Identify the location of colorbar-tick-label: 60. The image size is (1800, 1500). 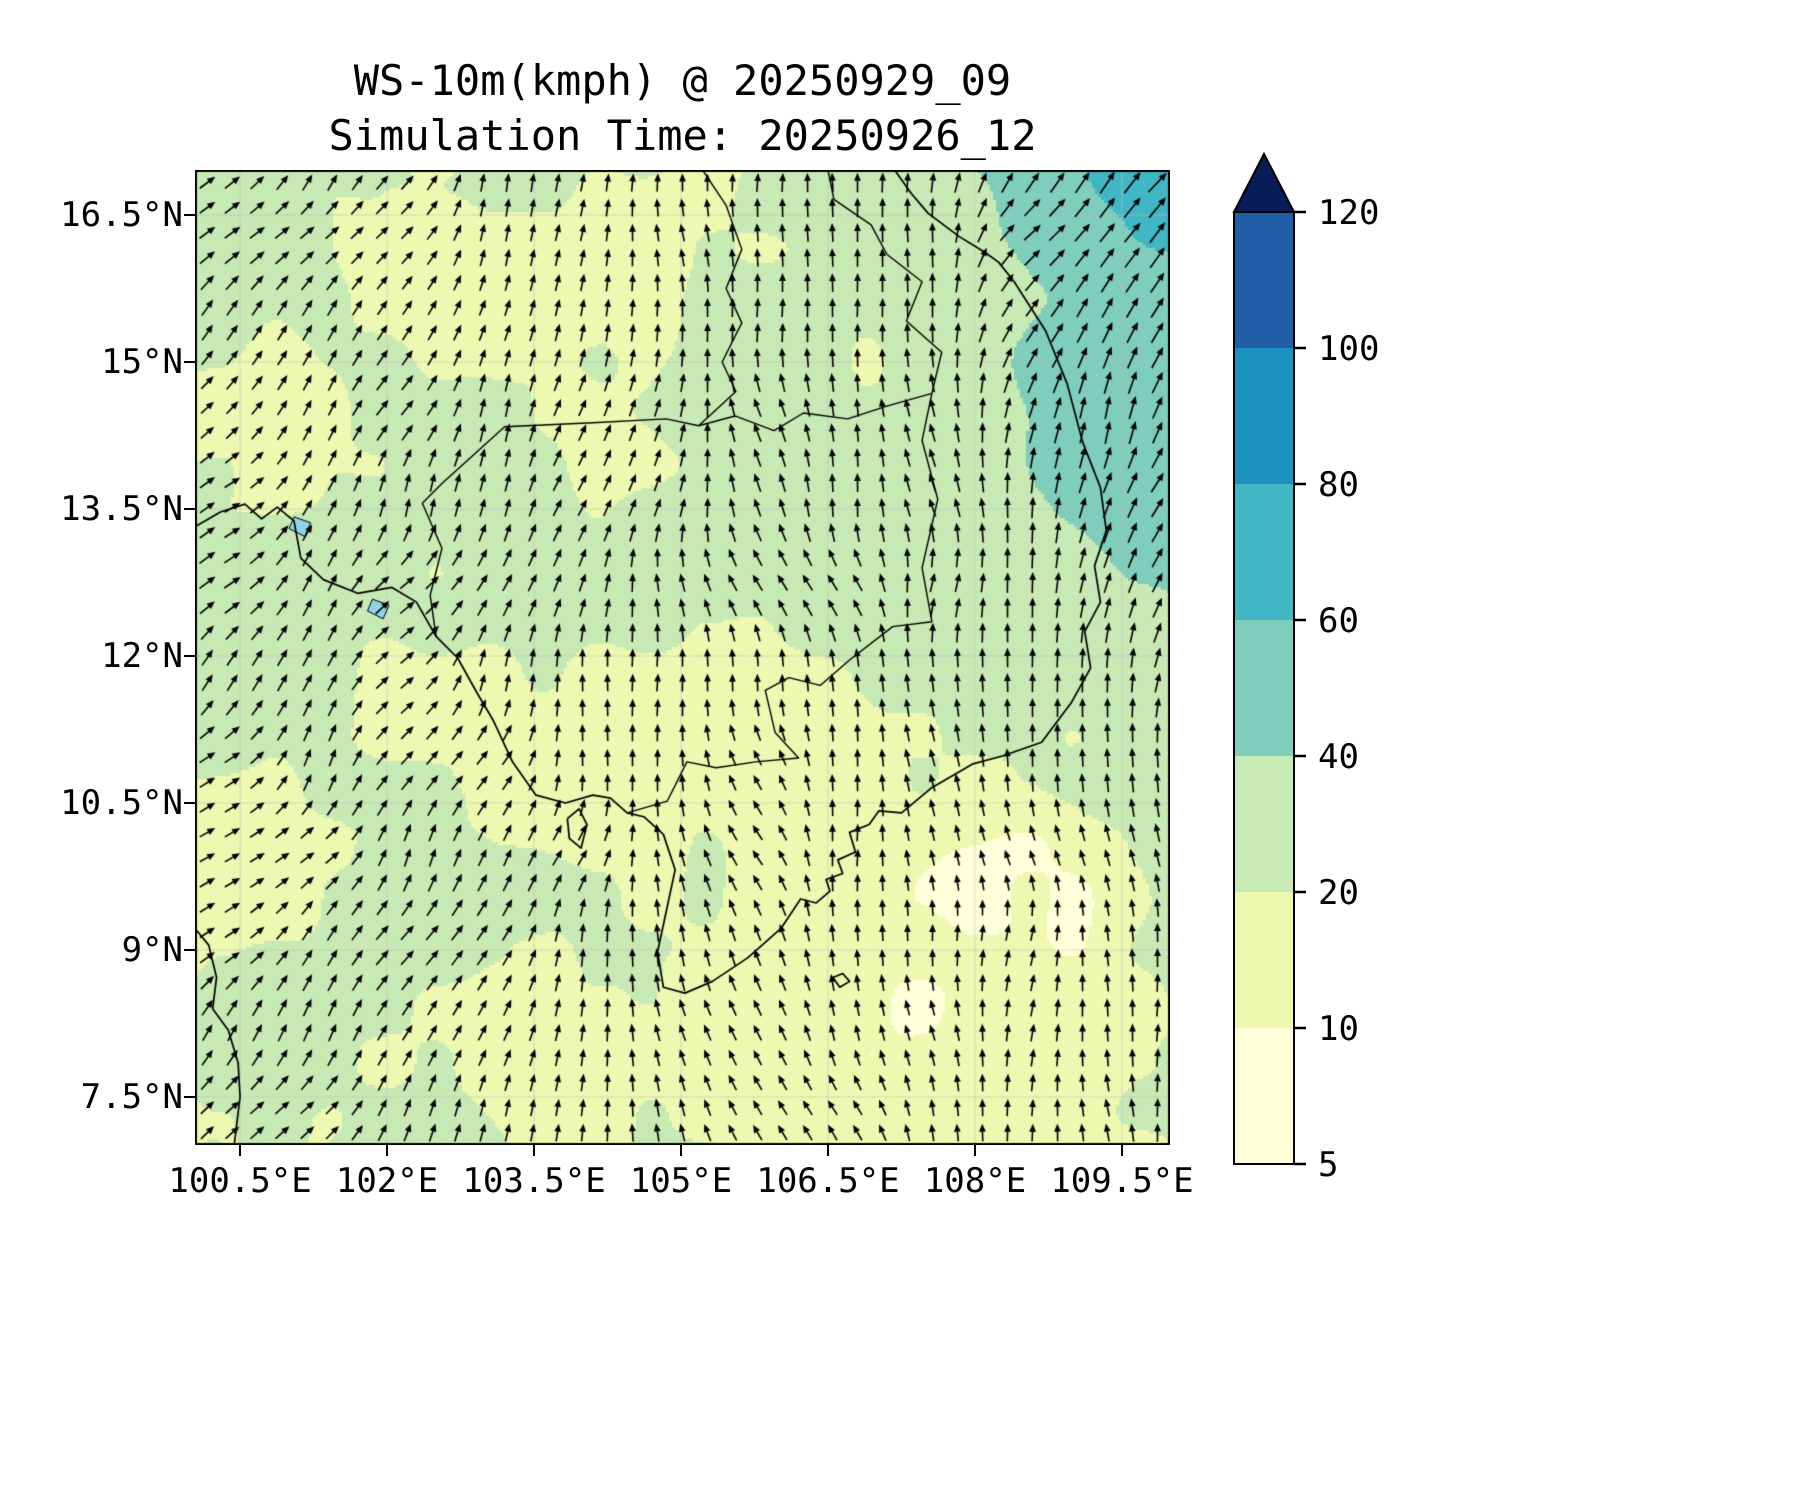
(1338, 621).